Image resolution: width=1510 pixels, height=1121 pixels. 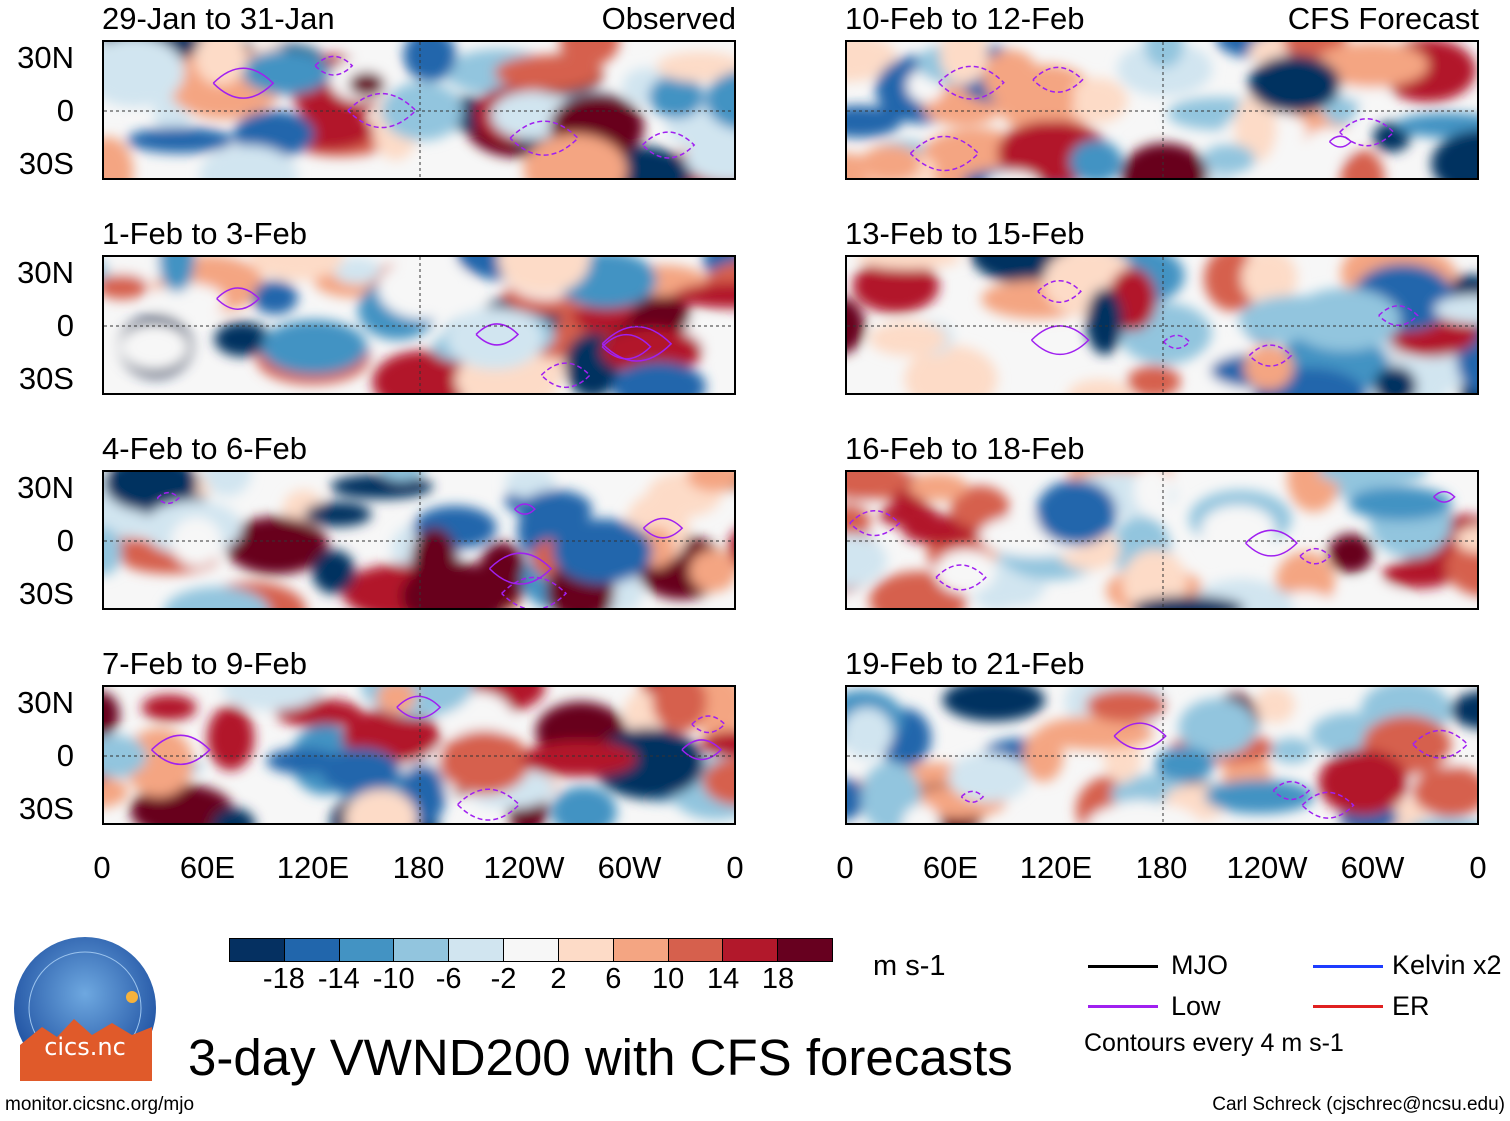 I want to click on lon-label: 120E, so click(x=313, y=867).